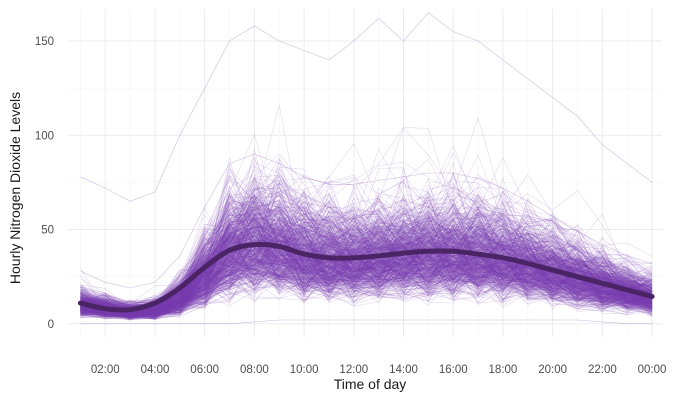  What do you see at coordinates (44, 136) in the screenshot?
I see `y-tick-label: 100` at bounding box center [44, 136].